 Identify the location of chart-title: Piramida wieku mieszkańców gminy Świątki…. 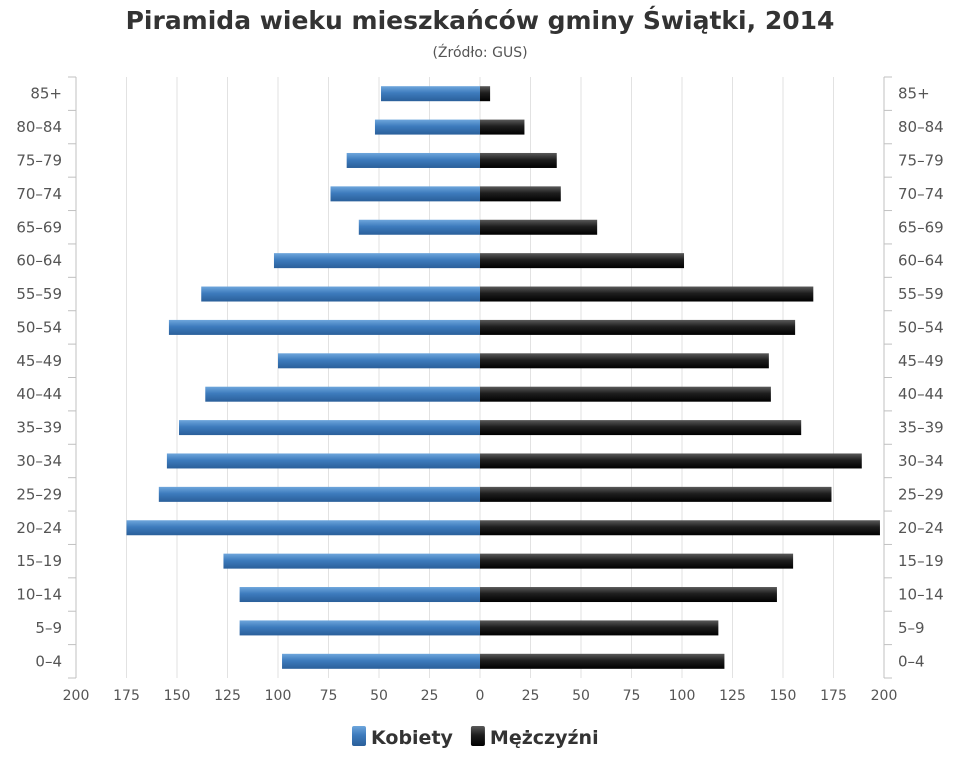
(480, 20).